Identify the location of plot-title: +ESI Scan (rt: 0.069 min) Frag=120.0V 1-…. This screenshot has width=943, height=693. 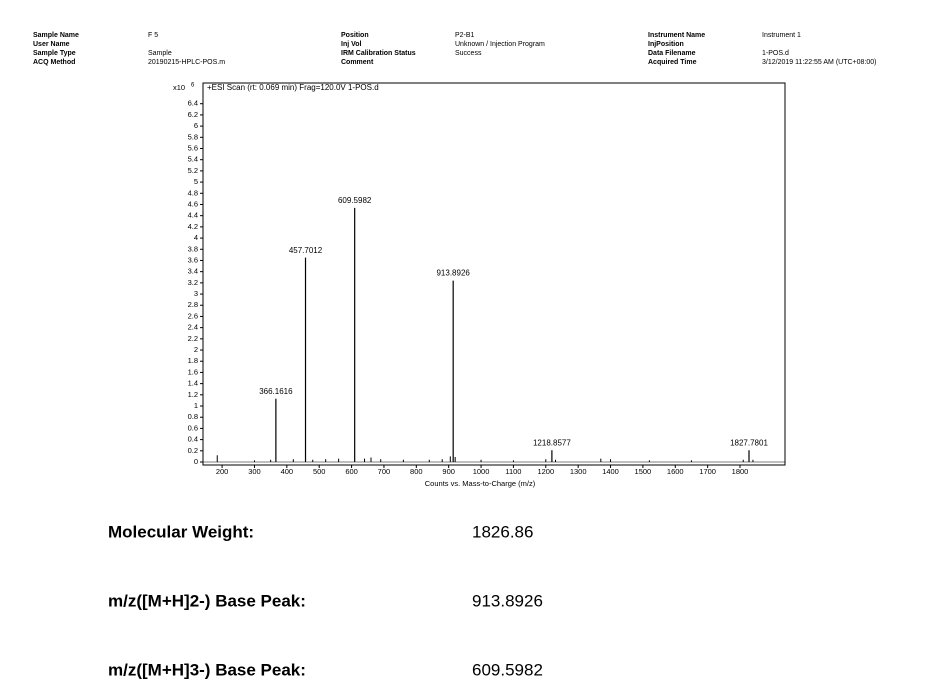
(293, 87).